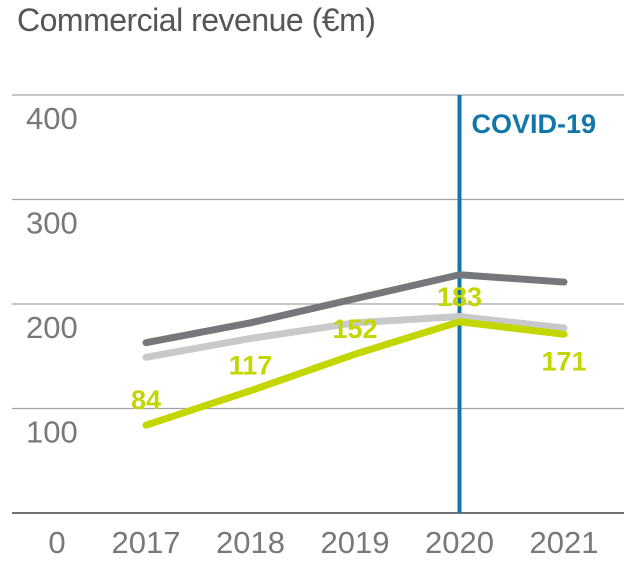  Describe the element at coordinates (534, 124) in the screenshot. I see `covid-annotation-label: COVID-19` at that location.